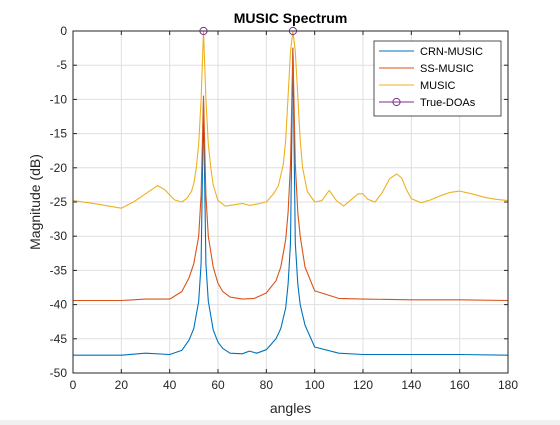  What do you see at coordinates (59, 236) in the screenshot?
I see `y-tick-label: -30` at bounding box center [59, 236].